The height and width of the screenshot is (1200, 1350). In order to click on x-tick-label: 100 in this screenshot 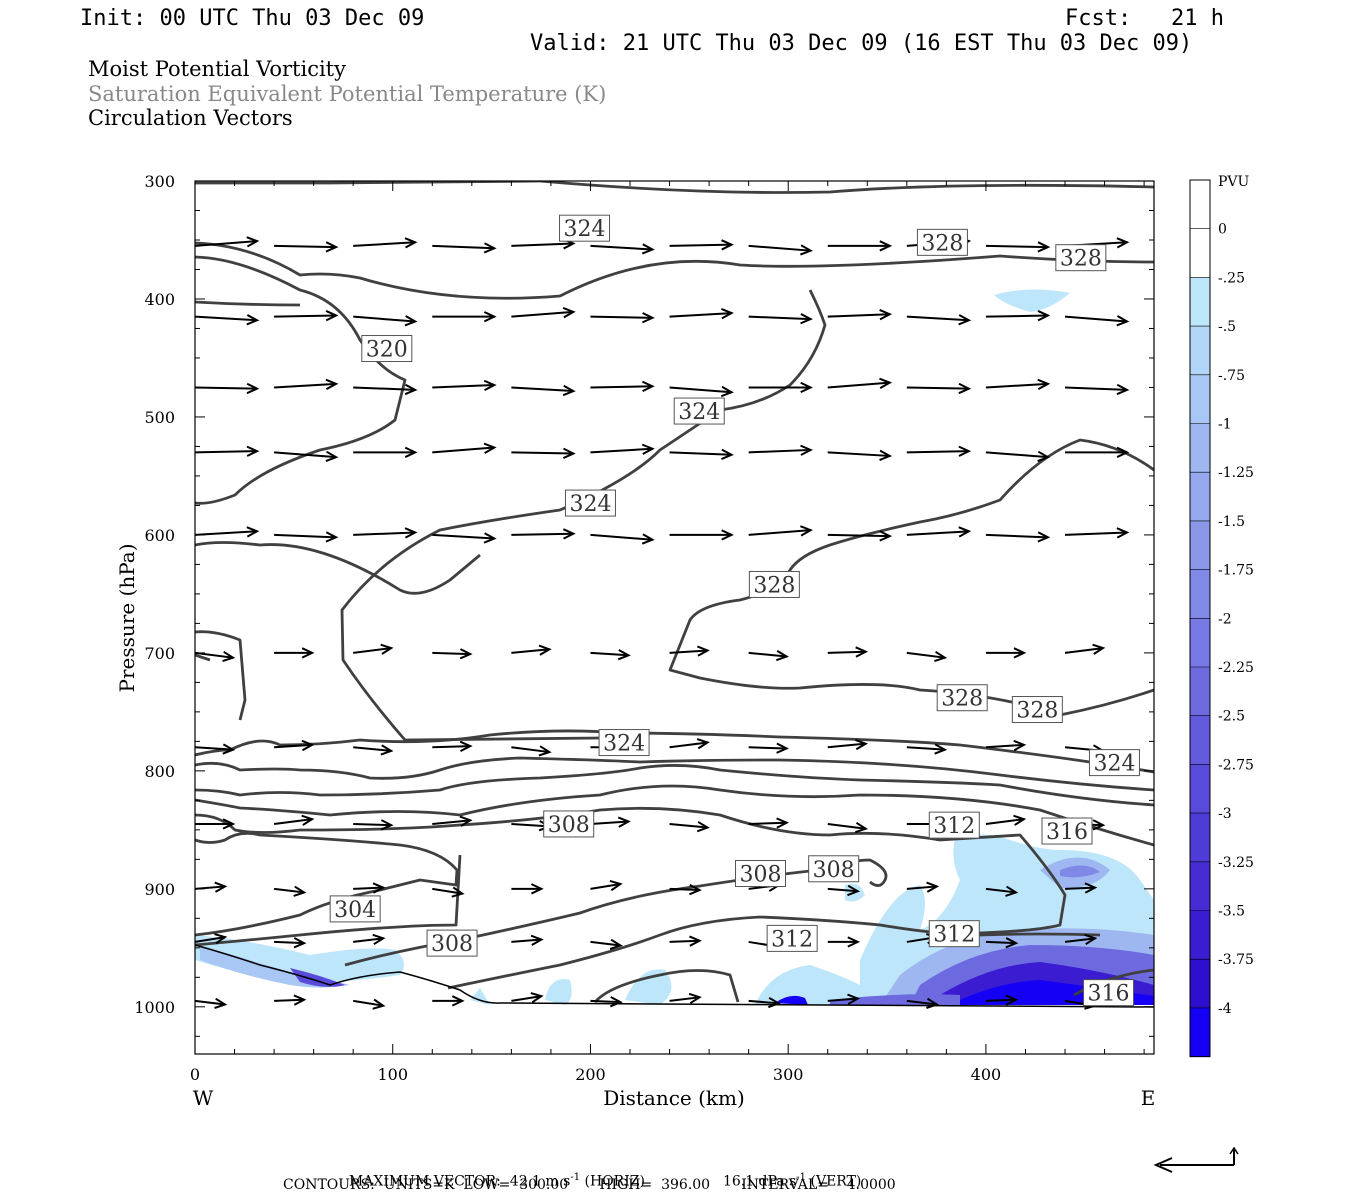, I will do `click(392, 1074)`.